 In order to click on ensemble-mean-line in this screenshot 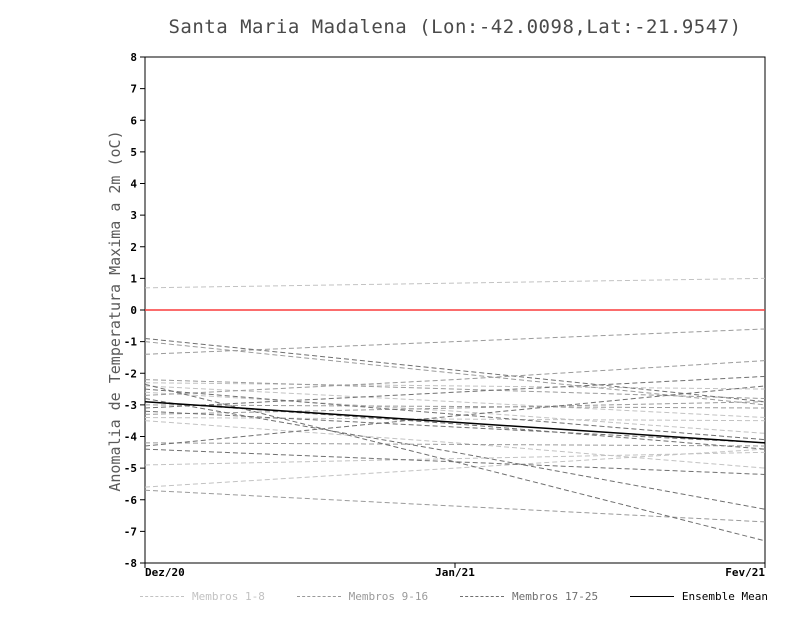, I will do `click(455, 422)`.